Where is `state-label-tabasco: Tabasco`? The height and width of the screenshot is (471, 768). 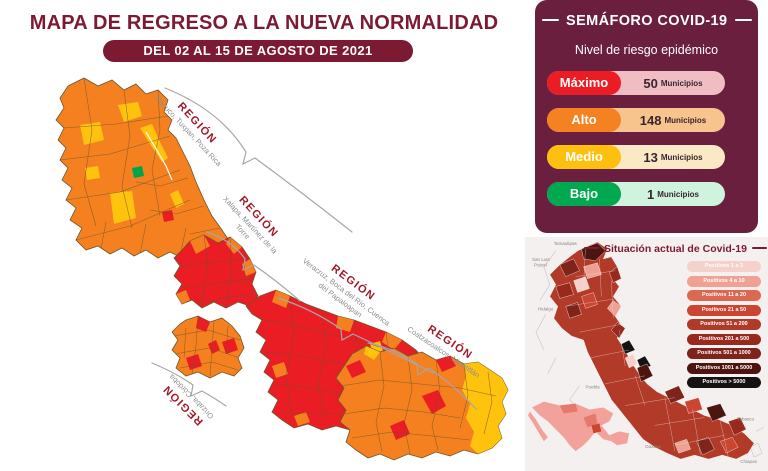
state-label-tabasco: Tabasco is located at coordinates (745, 418).